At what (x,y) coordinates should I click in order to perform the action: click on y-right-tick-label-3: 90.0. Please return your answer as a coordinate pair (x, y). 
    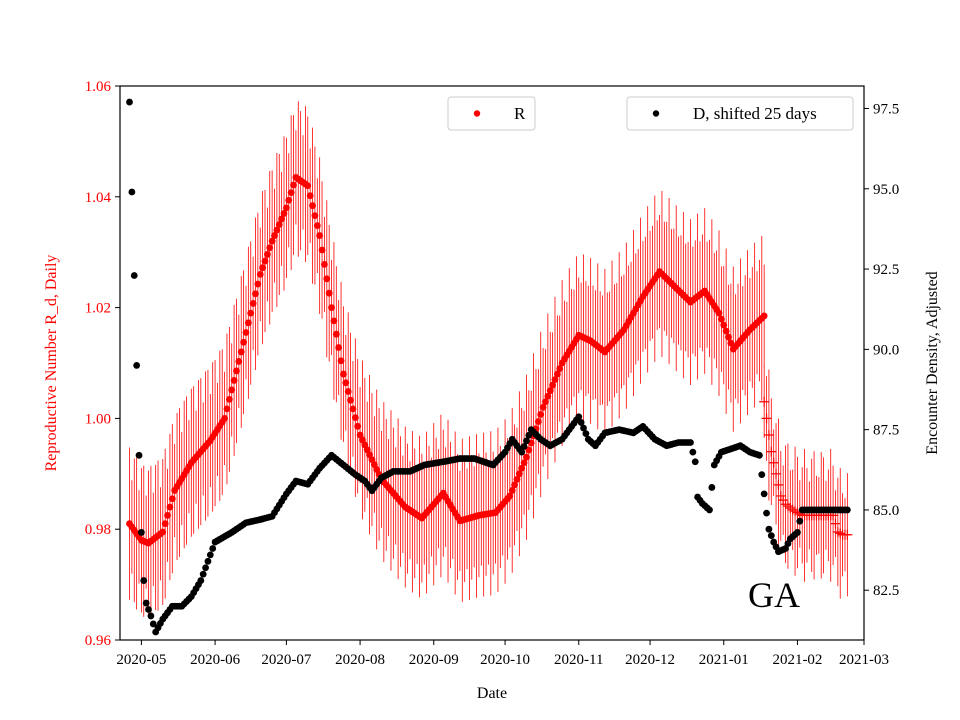
    Looking at the image, I should click on (886, 350).